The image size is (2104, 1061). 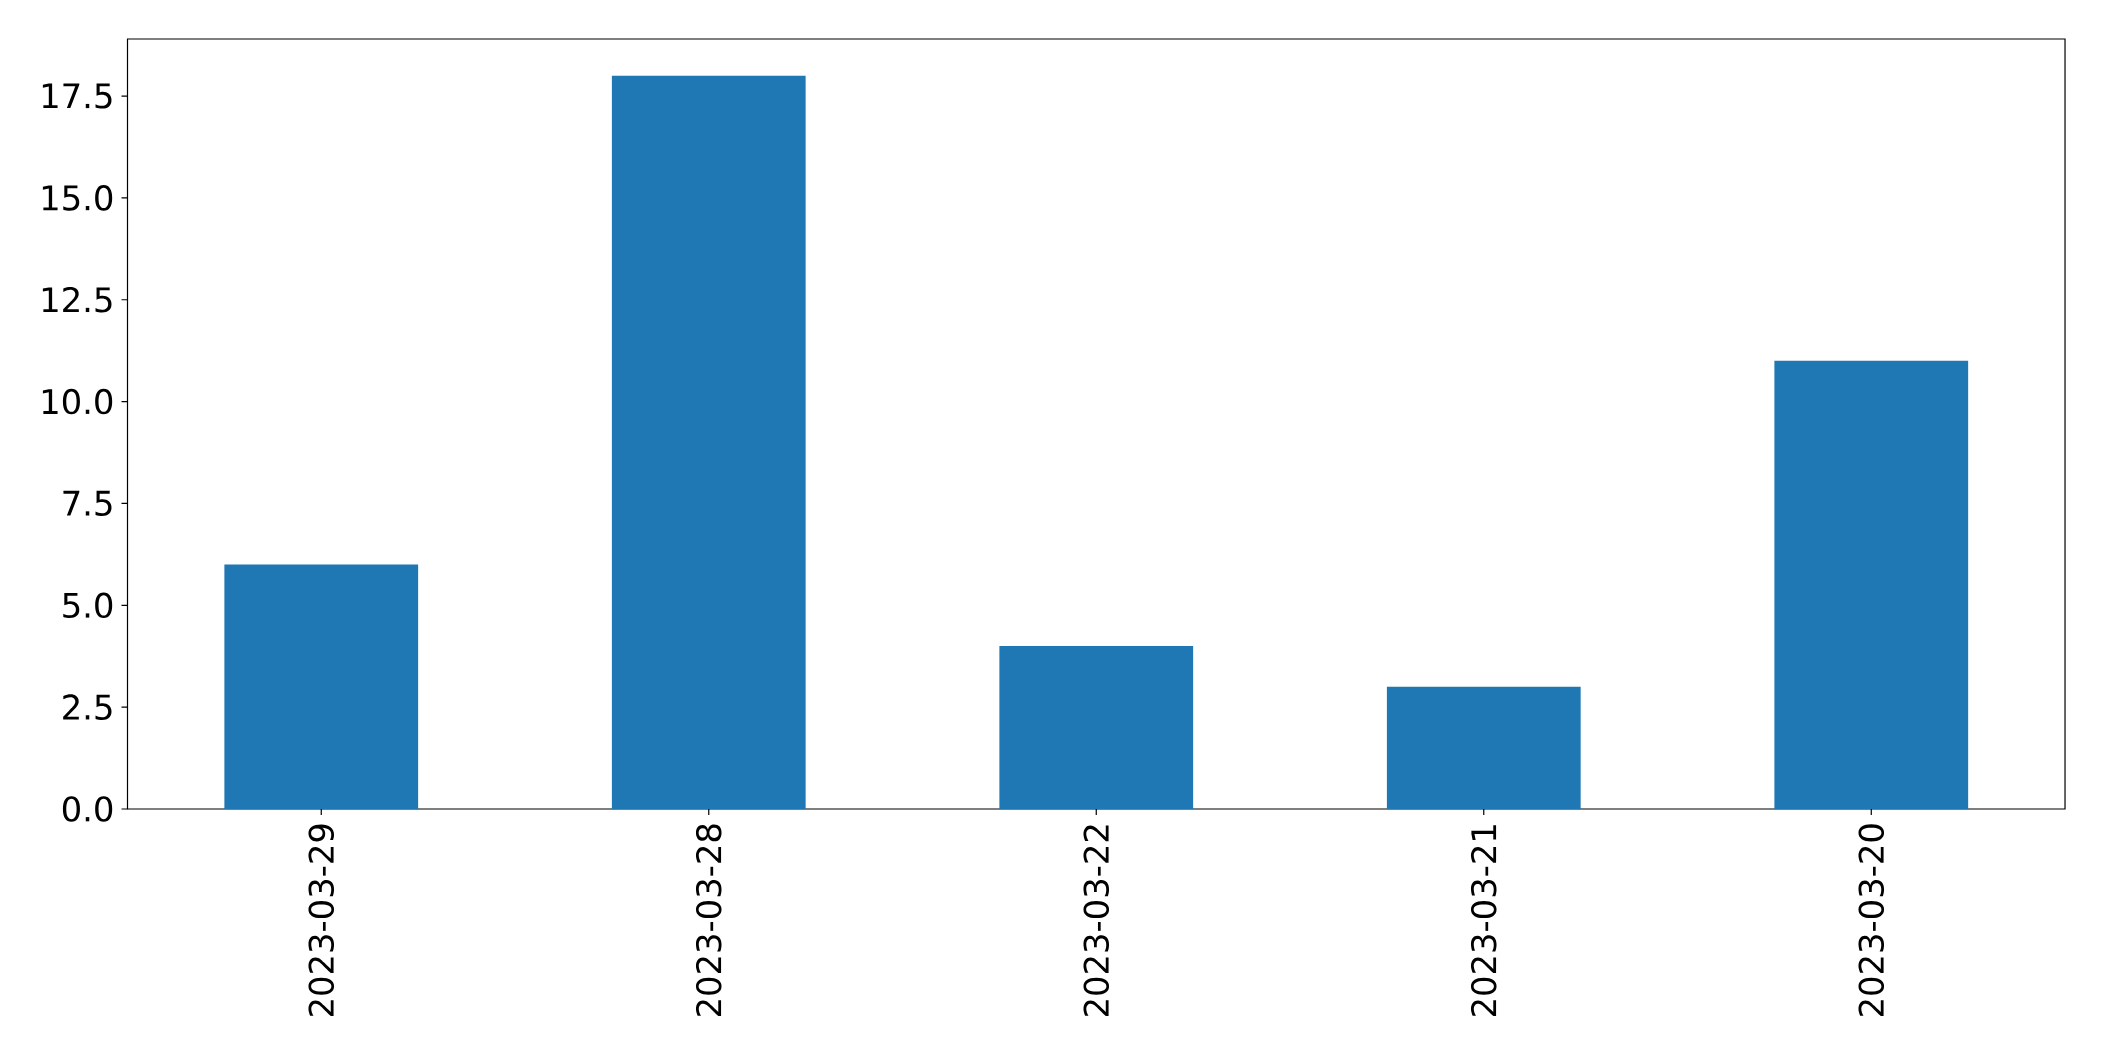 What do you see at coordinates (77, 299) in the screenshot?
I see `y-tick-label: 12.5` at bounding box center [77, 299].